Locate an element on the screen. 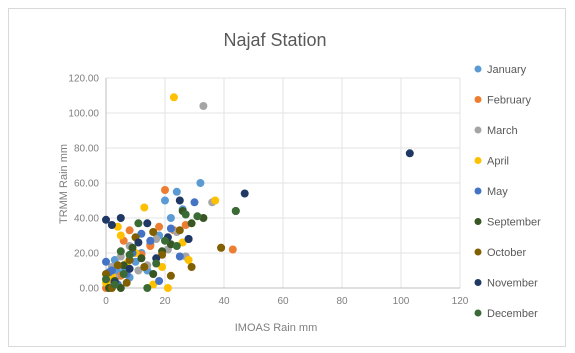  legend-label: April is located at coordinates (498, 162).